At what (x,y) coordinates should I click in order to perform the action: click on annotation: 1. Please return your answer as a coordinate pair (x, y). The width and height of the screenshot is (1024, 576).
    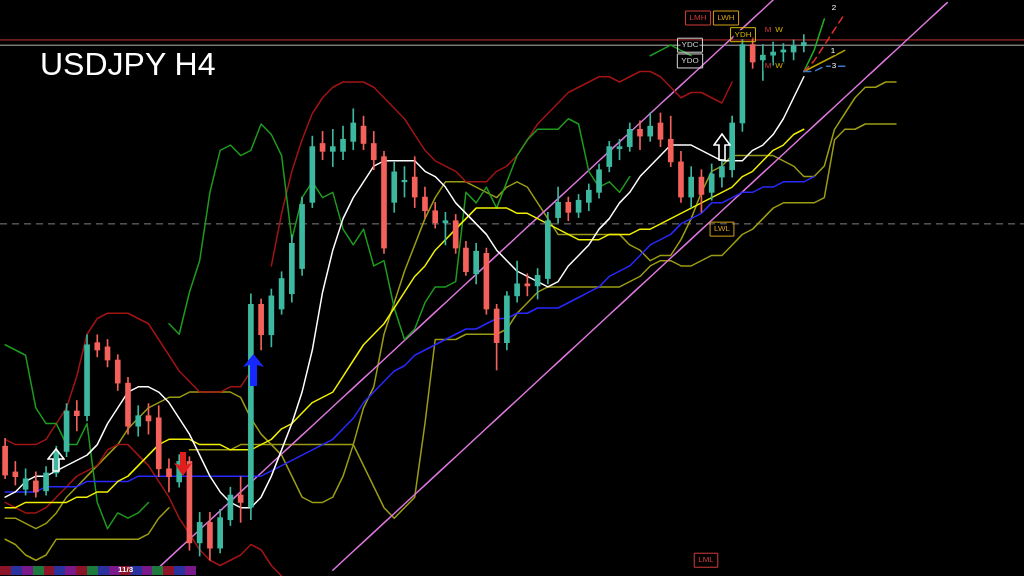
    Looking at the image, I should click on (833, 50).